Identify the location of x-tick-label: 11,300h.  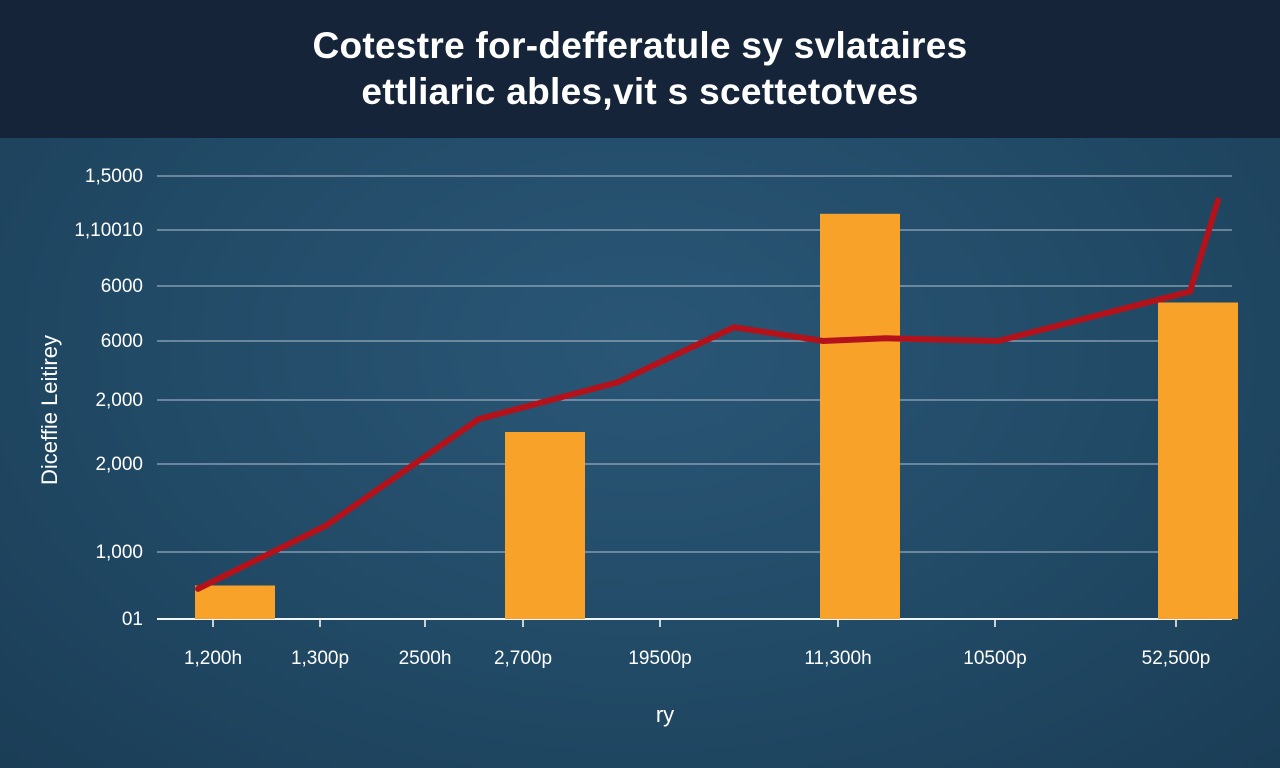
(837, 658).